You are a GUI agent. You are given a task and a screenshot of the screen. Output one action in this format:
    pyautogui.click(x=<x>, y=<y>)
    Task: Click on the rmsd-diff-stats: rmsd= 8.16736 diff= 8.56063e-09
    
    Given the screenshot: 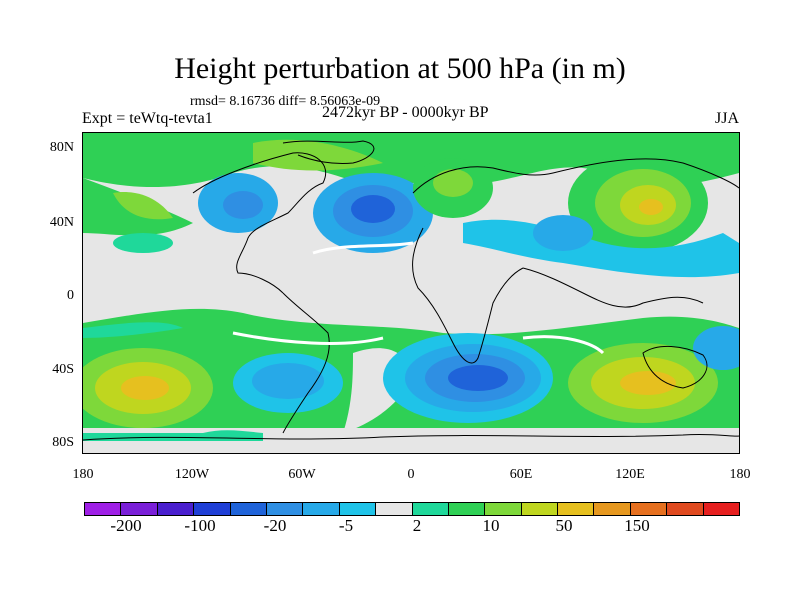 What is the action you would take?
    pyautogui.click(x=285, y=101)
    